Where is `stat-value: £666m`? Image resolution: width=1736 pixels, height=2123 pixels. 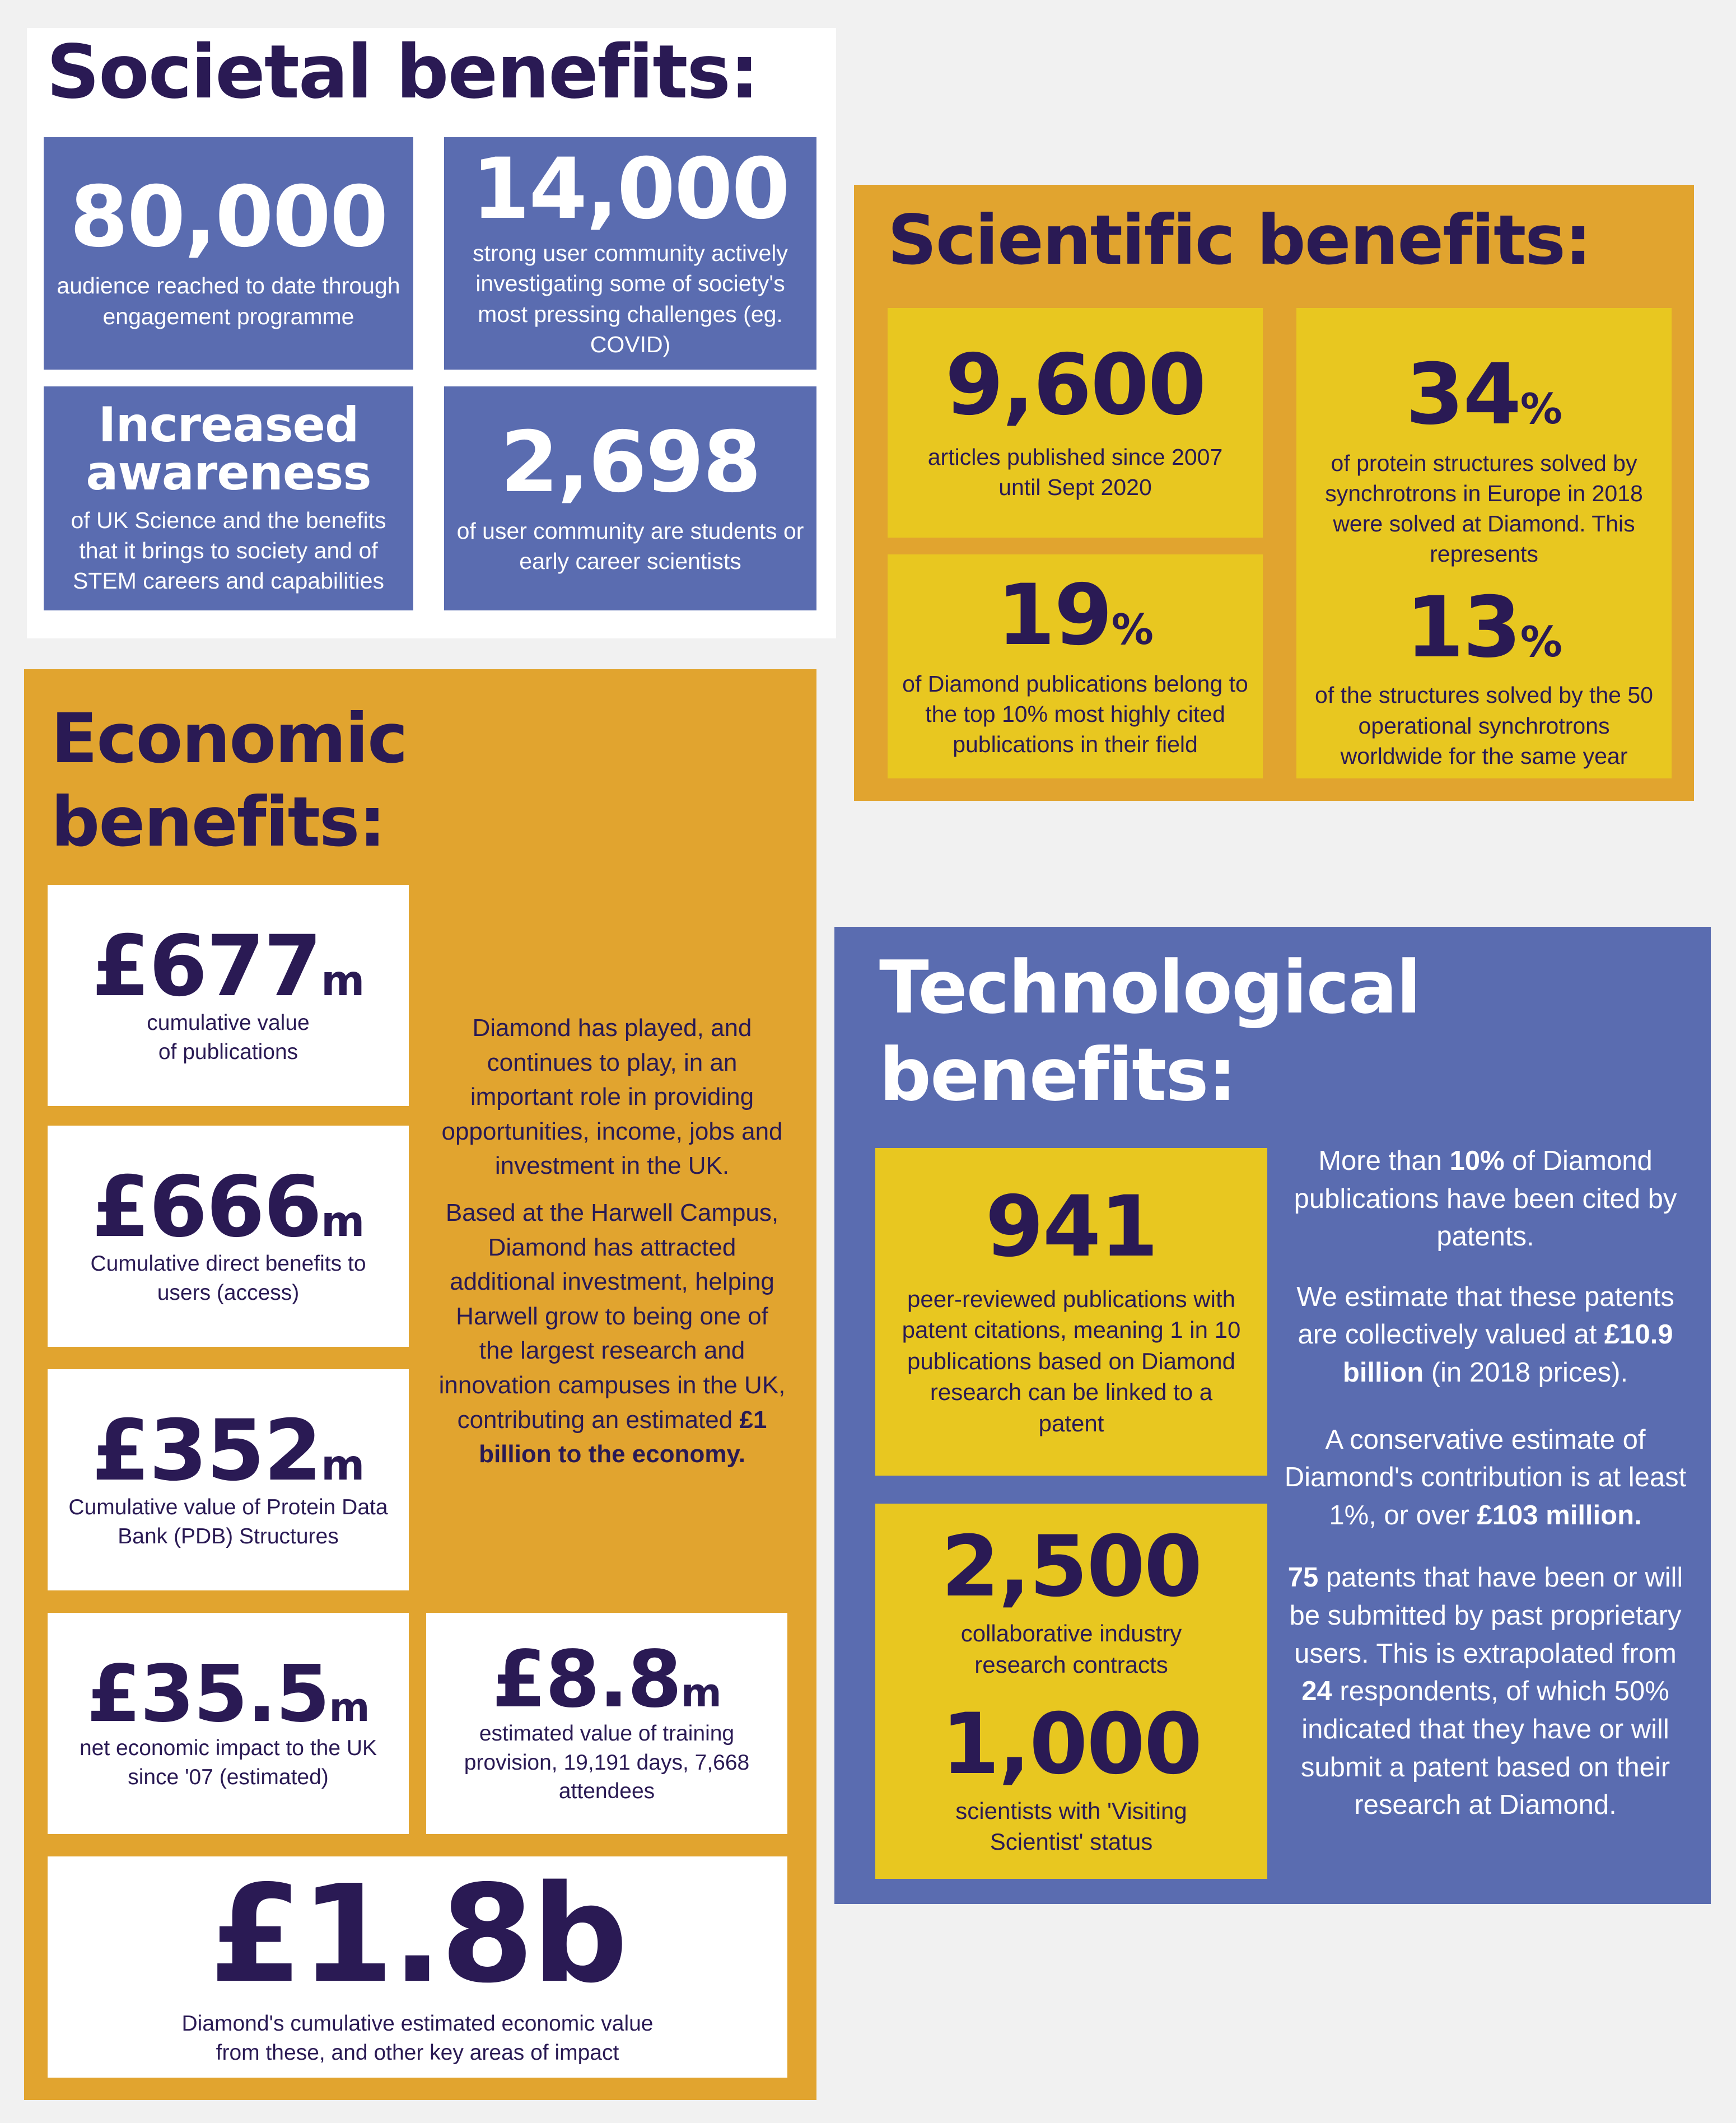 stat-value: £666m is located at coordinates (228, 1208).